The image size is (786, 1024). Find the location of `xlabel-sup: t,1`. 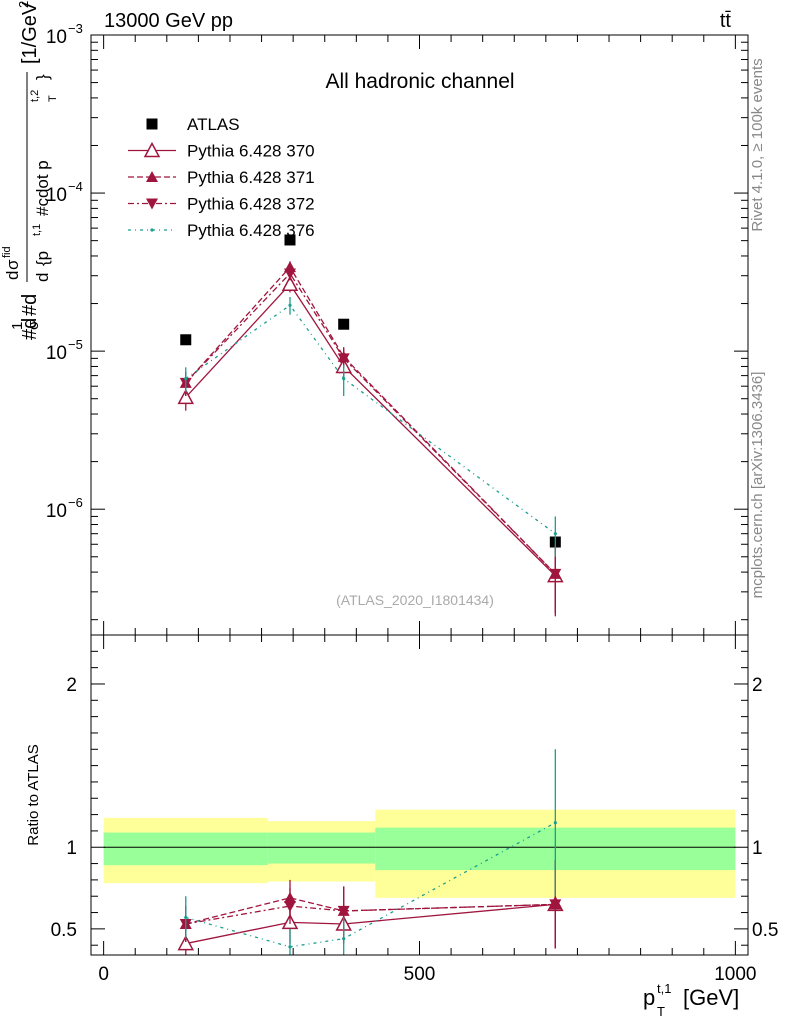

xlabel-sup: t,1 is located at coordinates (664, 988).